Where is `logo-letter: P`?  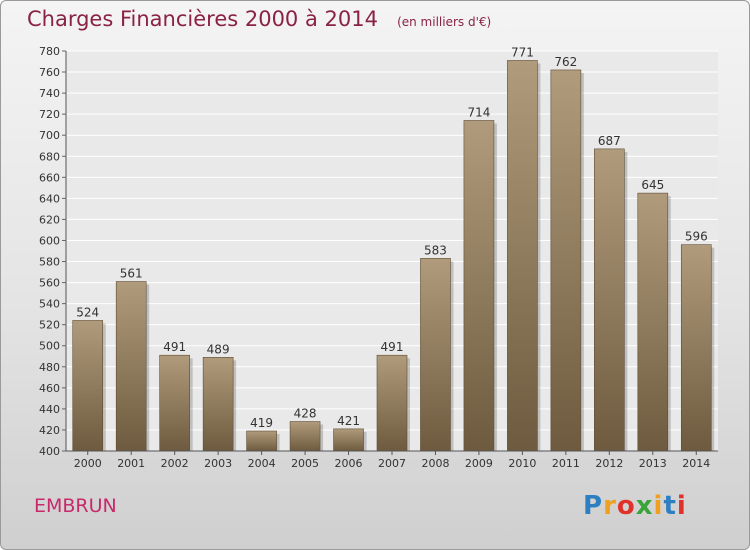
logo-letter: P is located at coordinates (593, 506).